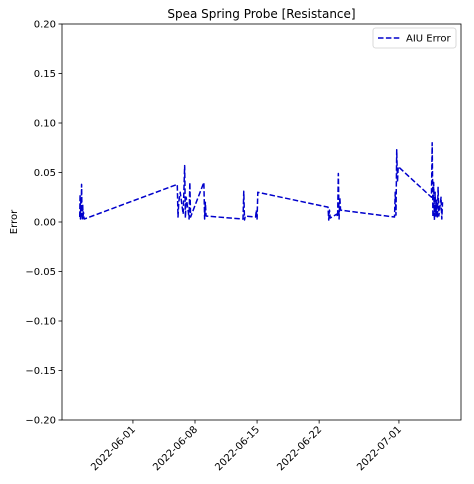 This screenshot has height=484, width=474. What do you see at coordinates (14, 221) in the screenshot?
I see `y-axis-label: Error` at bounding box center [14, 221].